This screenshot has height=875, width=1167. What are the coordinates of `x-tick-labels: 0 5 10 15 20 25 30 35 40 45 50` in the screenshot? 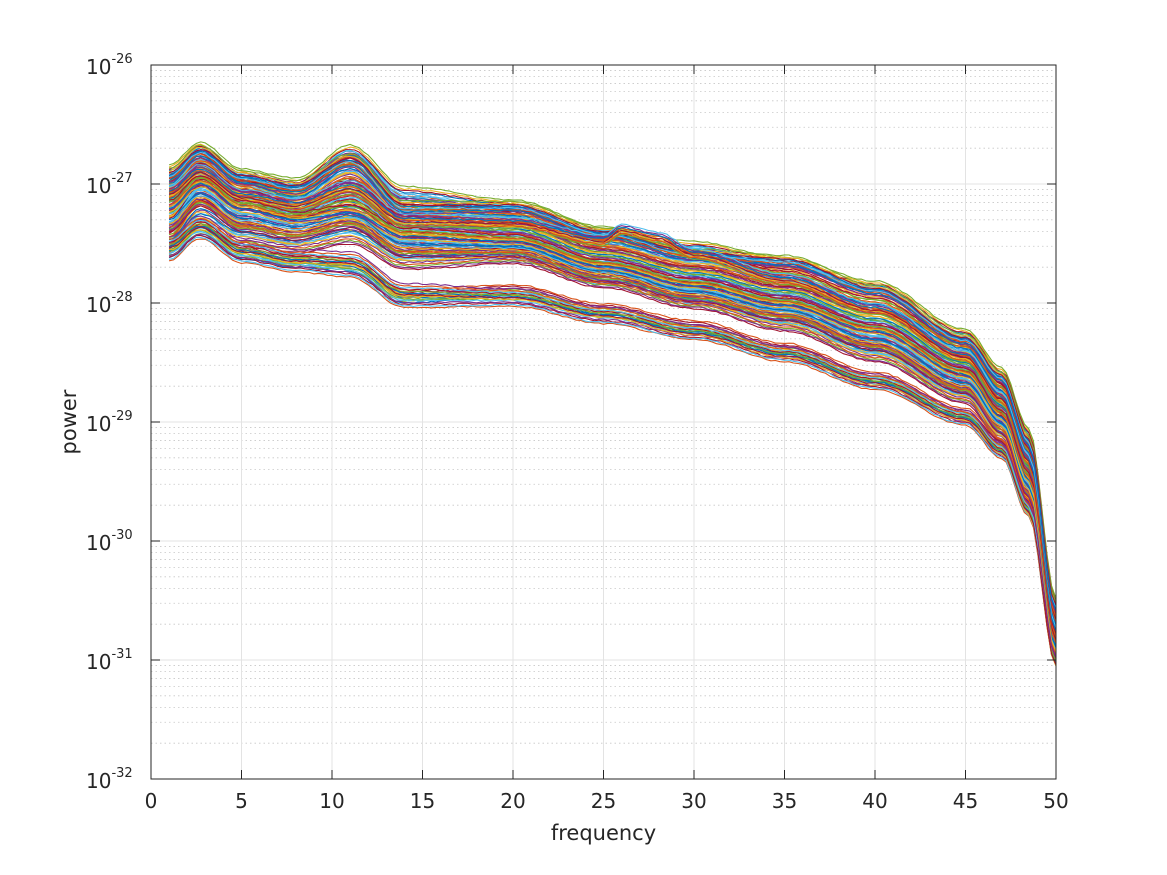 It's located at (607, 801).